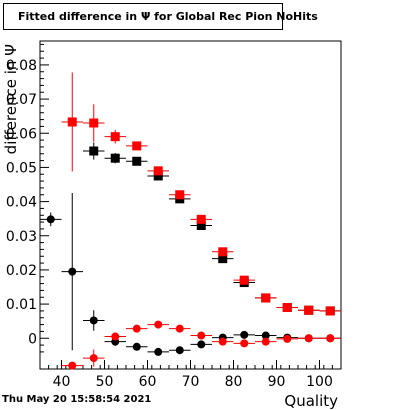  I want to click on y-tick-label: 0.03, so click(21, 237).